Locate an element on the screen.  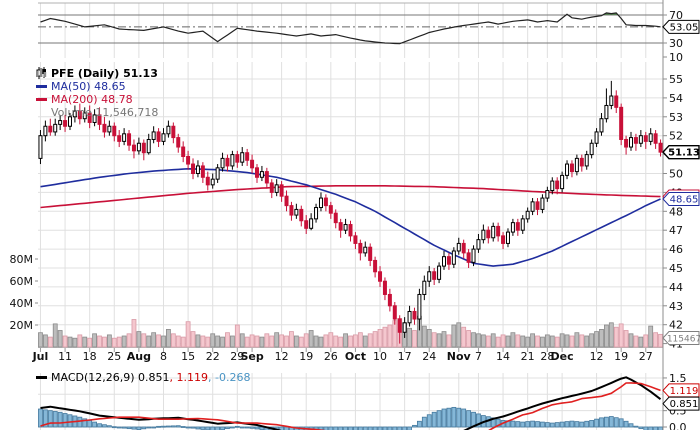
svg-text: 17 is located at coordinates (405, 356).